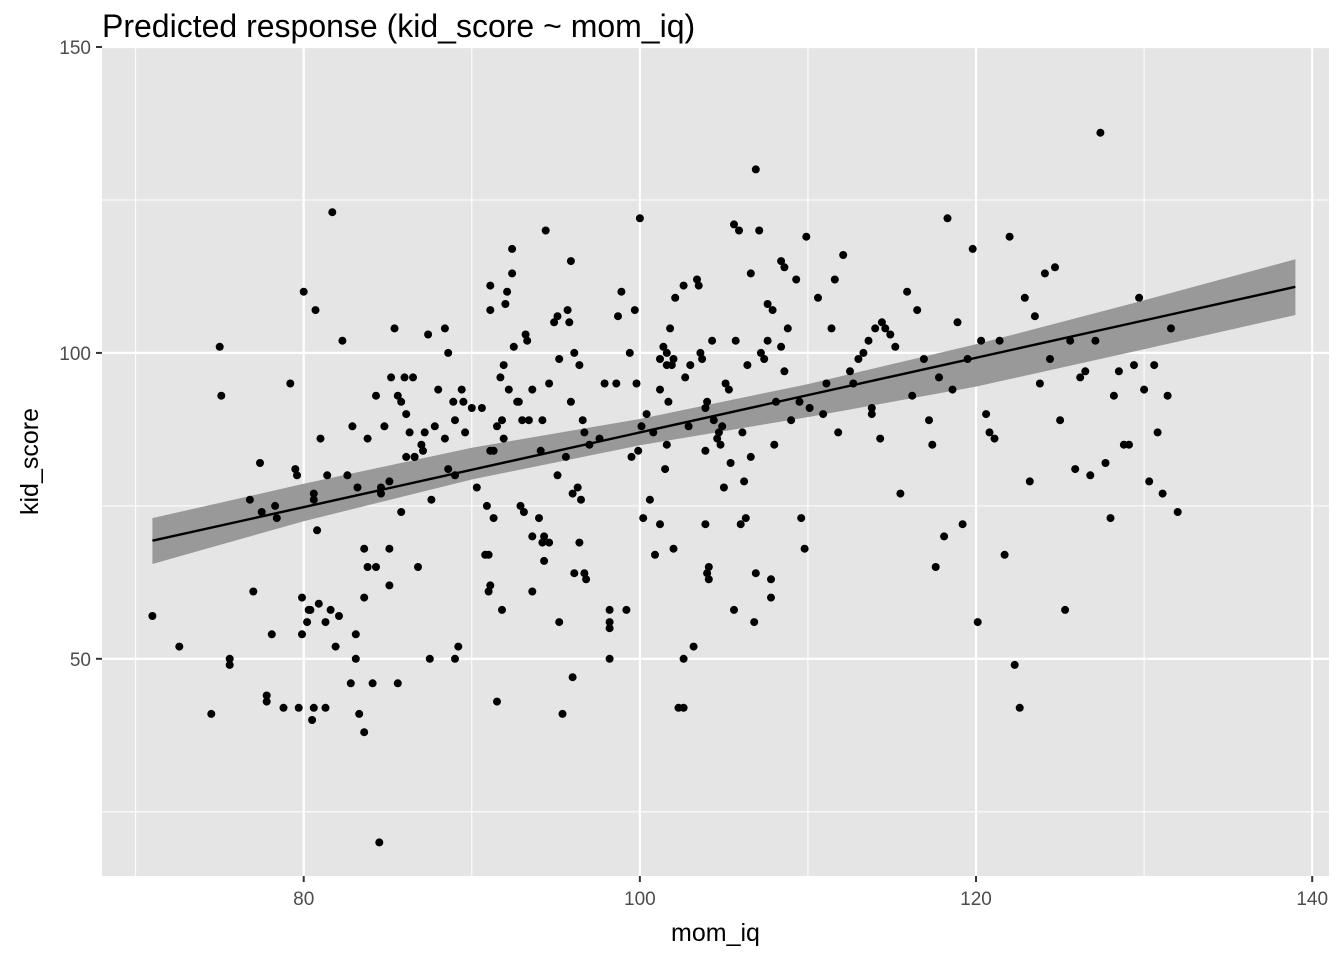  What do you see at coordinates (75, 354) in the screenshot?
I see `y-tick-label: 100` at bounding box center [75, 354].